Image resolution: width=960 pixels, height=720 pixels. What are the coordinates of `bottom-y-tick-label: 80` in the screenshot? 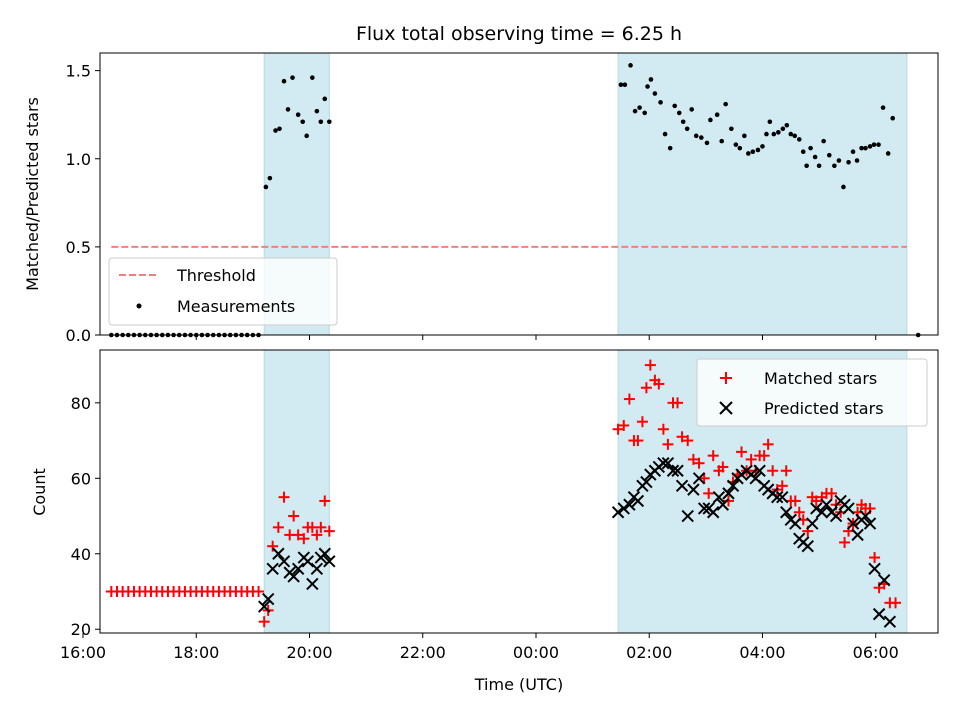 It's located at (81, 403).